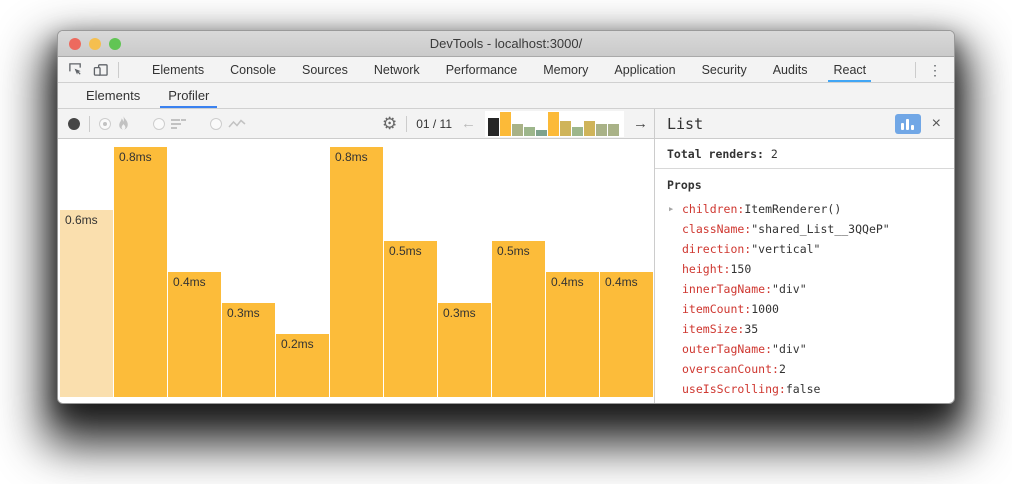 The width and height of the screenshot is (1012, 484). I want to click on commit-bar-label: 0.6ms, so click(81, 220).